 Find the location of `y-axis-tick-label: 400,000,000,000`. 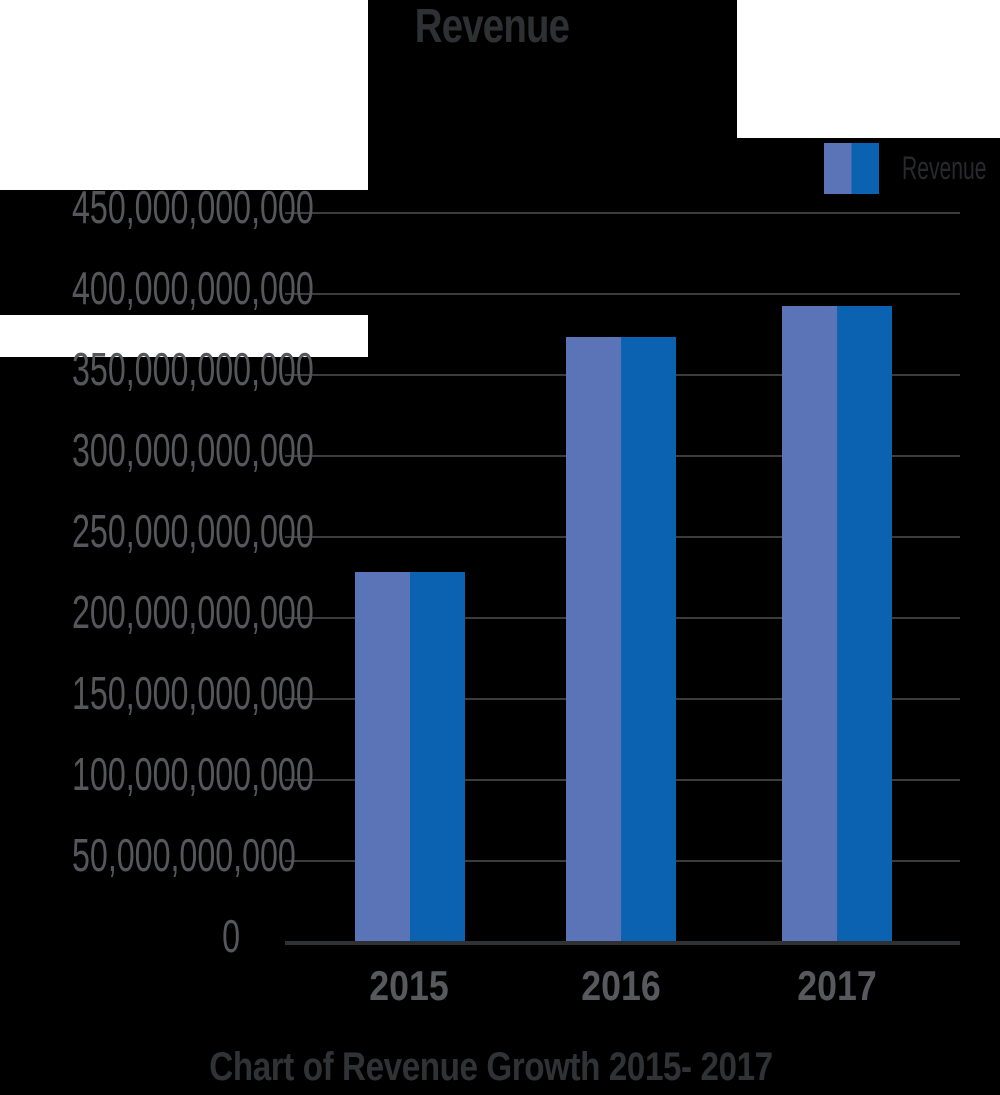

y-axis-tick-label: 400,000,000,000 is located at coordinates (193, 288).